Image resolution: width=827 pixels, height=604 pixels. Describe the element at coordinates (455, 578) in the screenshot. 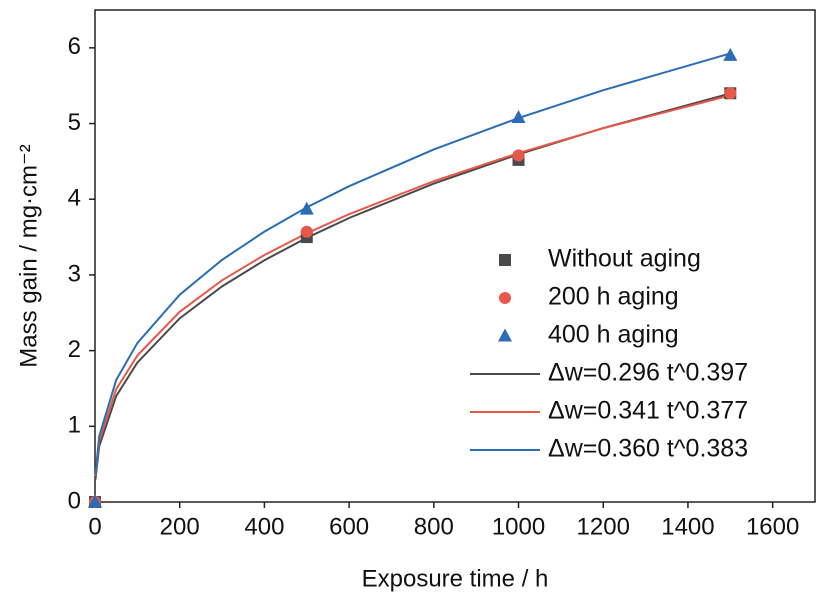

I see `x-axis-label: Exposure time / h` at that location.